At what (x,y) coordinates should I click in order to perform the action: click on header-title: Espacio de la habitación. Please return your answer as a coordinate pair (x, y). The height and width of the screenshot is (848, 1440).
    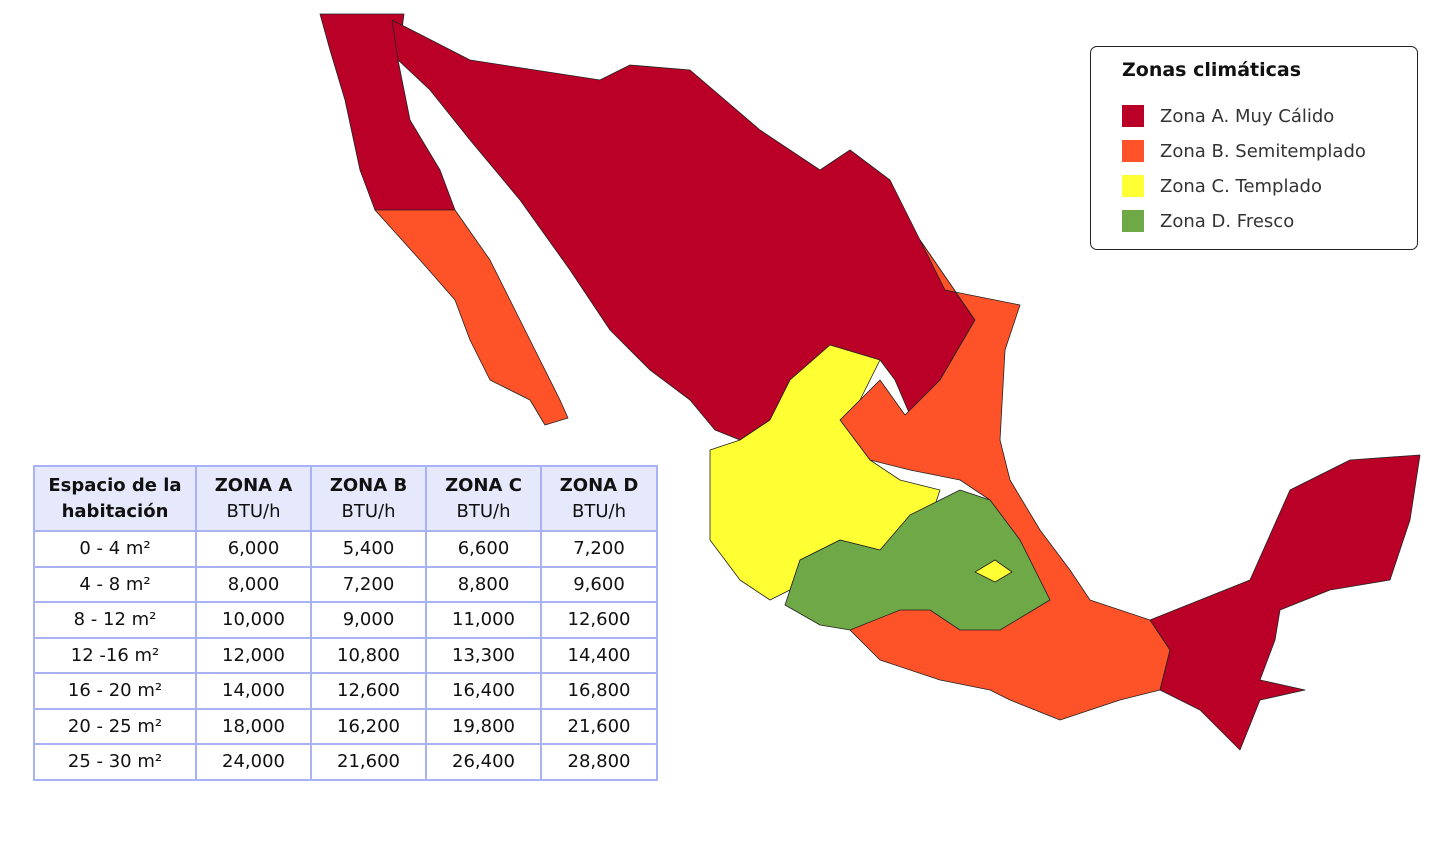
    Looking at the image, I should click on (115, 498).